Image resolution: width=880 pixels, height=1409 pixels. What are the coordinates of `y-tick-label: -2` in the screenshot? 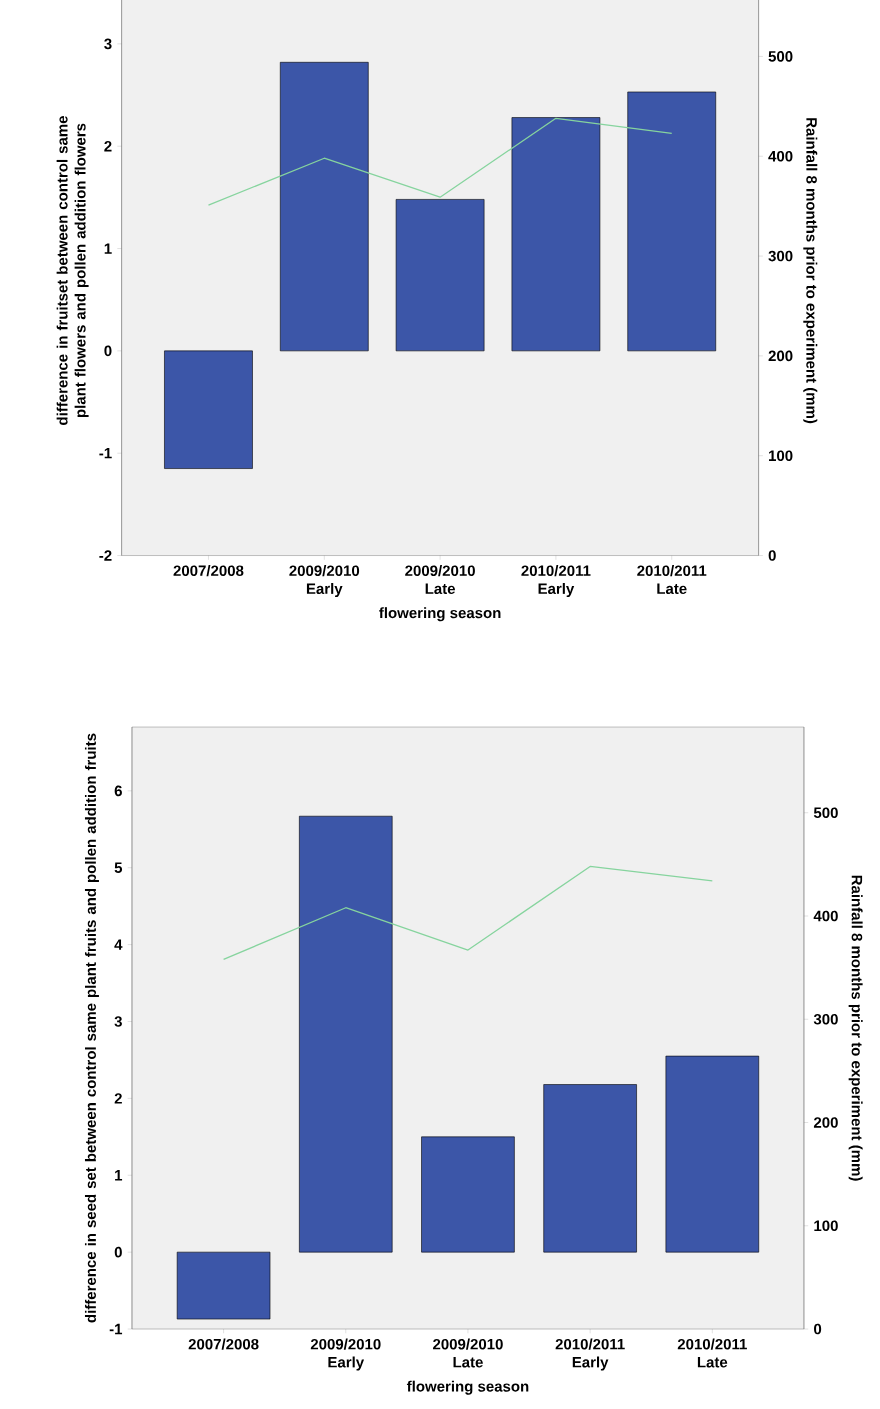 It's located at (105, 555).